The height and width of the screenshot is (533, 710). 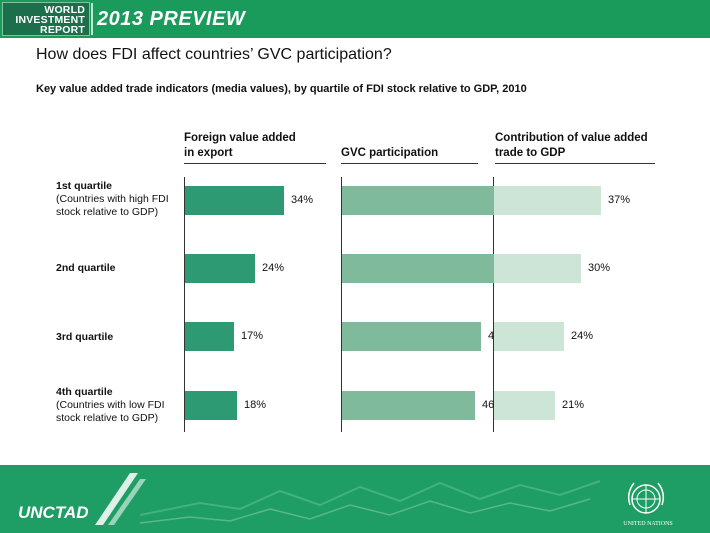 I want to click on row-label-3: 3rd quartile, so click(x=84, y=337).